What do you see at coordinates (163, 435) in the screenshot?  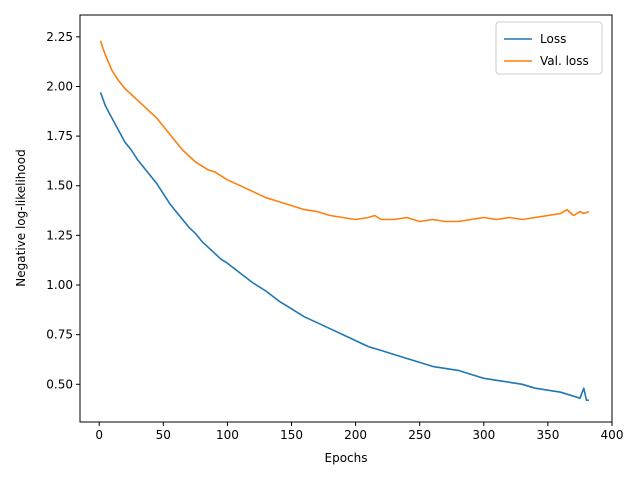 I see `x-tick-label: 50` at bounding box center [163, 435].